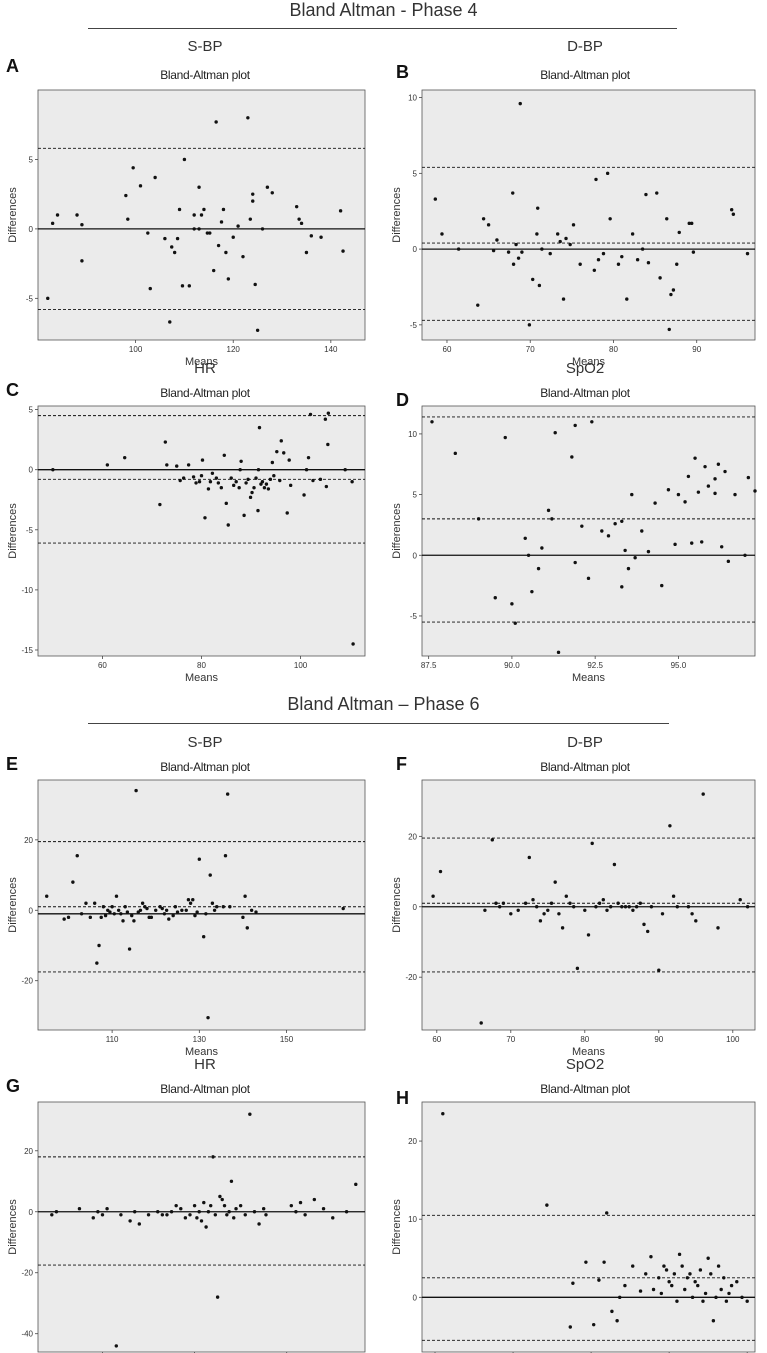  Describe the element at coordinates (530, 349) in the screenshot. I see `x-tick-label: 70` at that location.